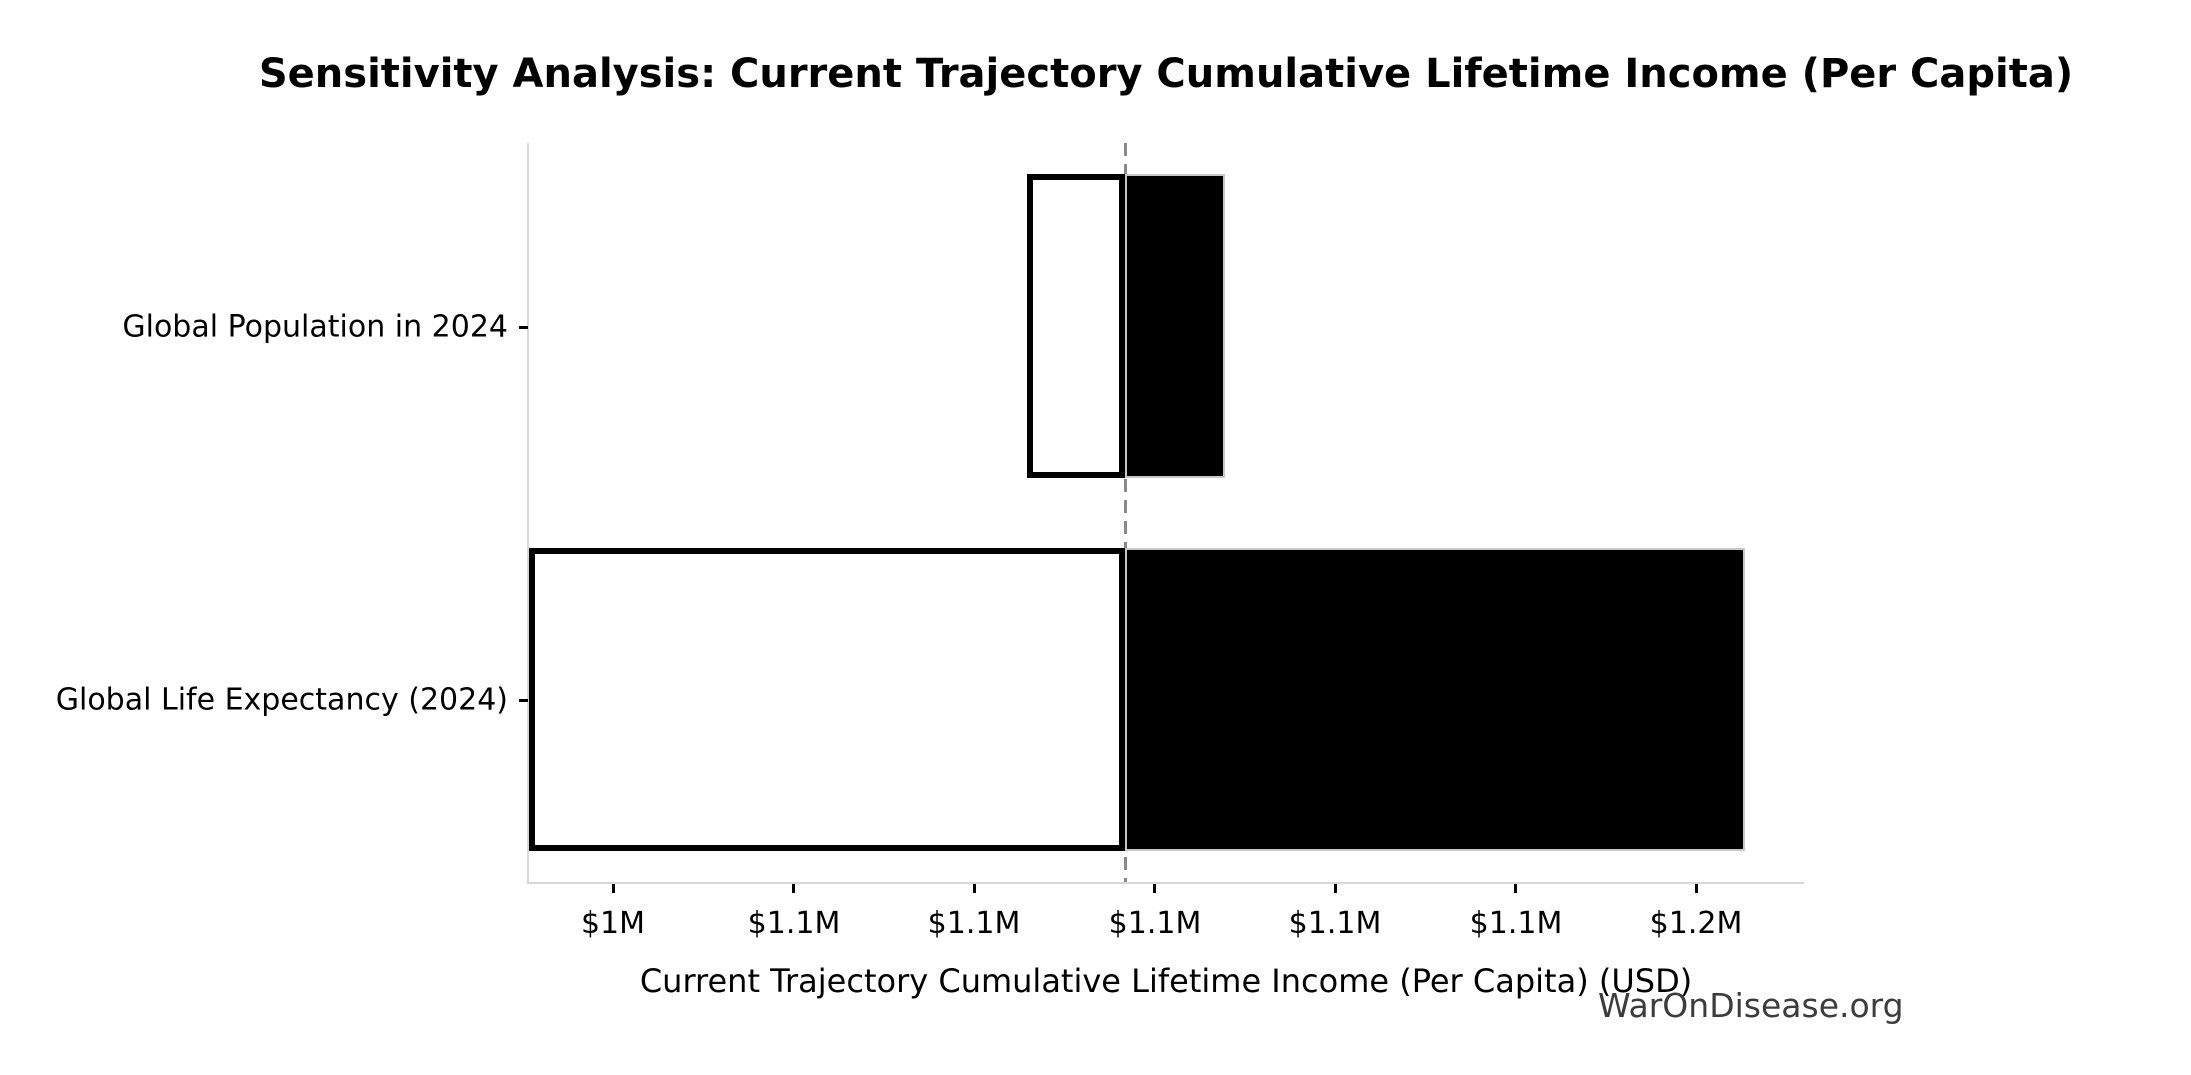 The image size is (2191, 1075). I want to click on y-tick-label-life-expectancy: Global Life Expectancy (2024), so click(281, 700).